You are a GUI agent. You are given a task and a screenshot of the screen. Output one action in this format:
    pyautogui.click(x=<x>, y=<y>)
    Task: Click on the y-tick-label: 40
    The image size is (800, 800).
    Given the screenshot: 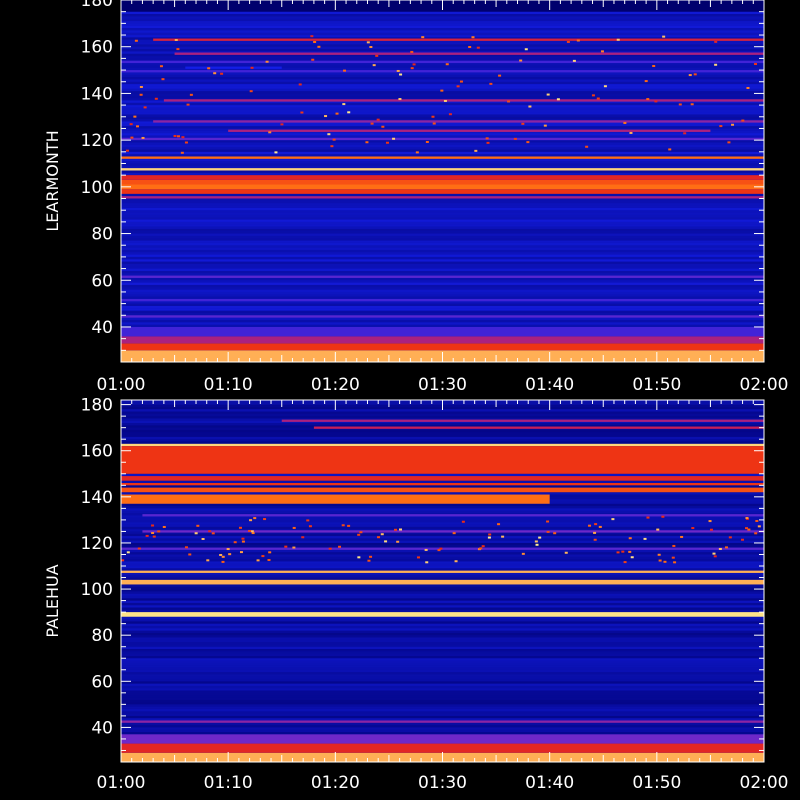 What is the action you would take?
    pyautogui.click(x=102, y=728)
    